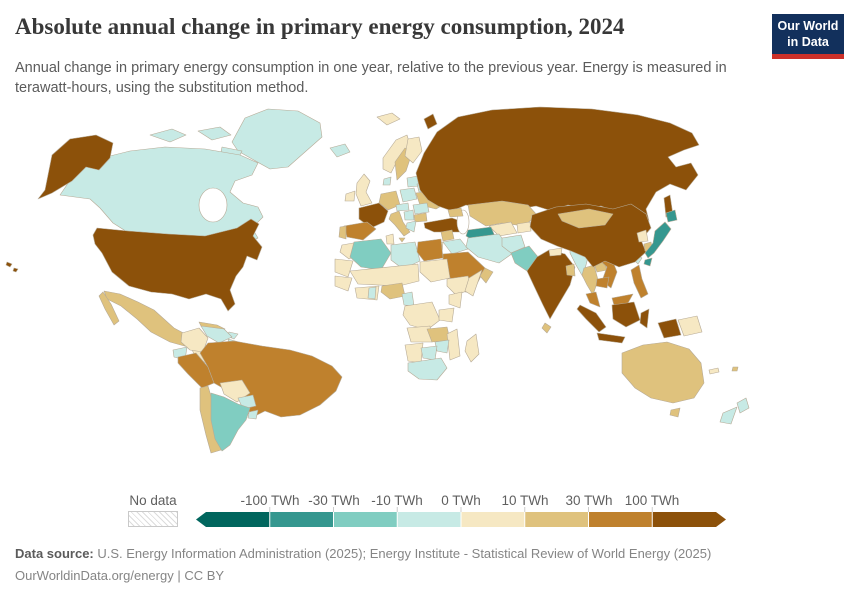 This screenshot has width=850, height=600. I want to click on country-indonesia-java, so click(611, 338).